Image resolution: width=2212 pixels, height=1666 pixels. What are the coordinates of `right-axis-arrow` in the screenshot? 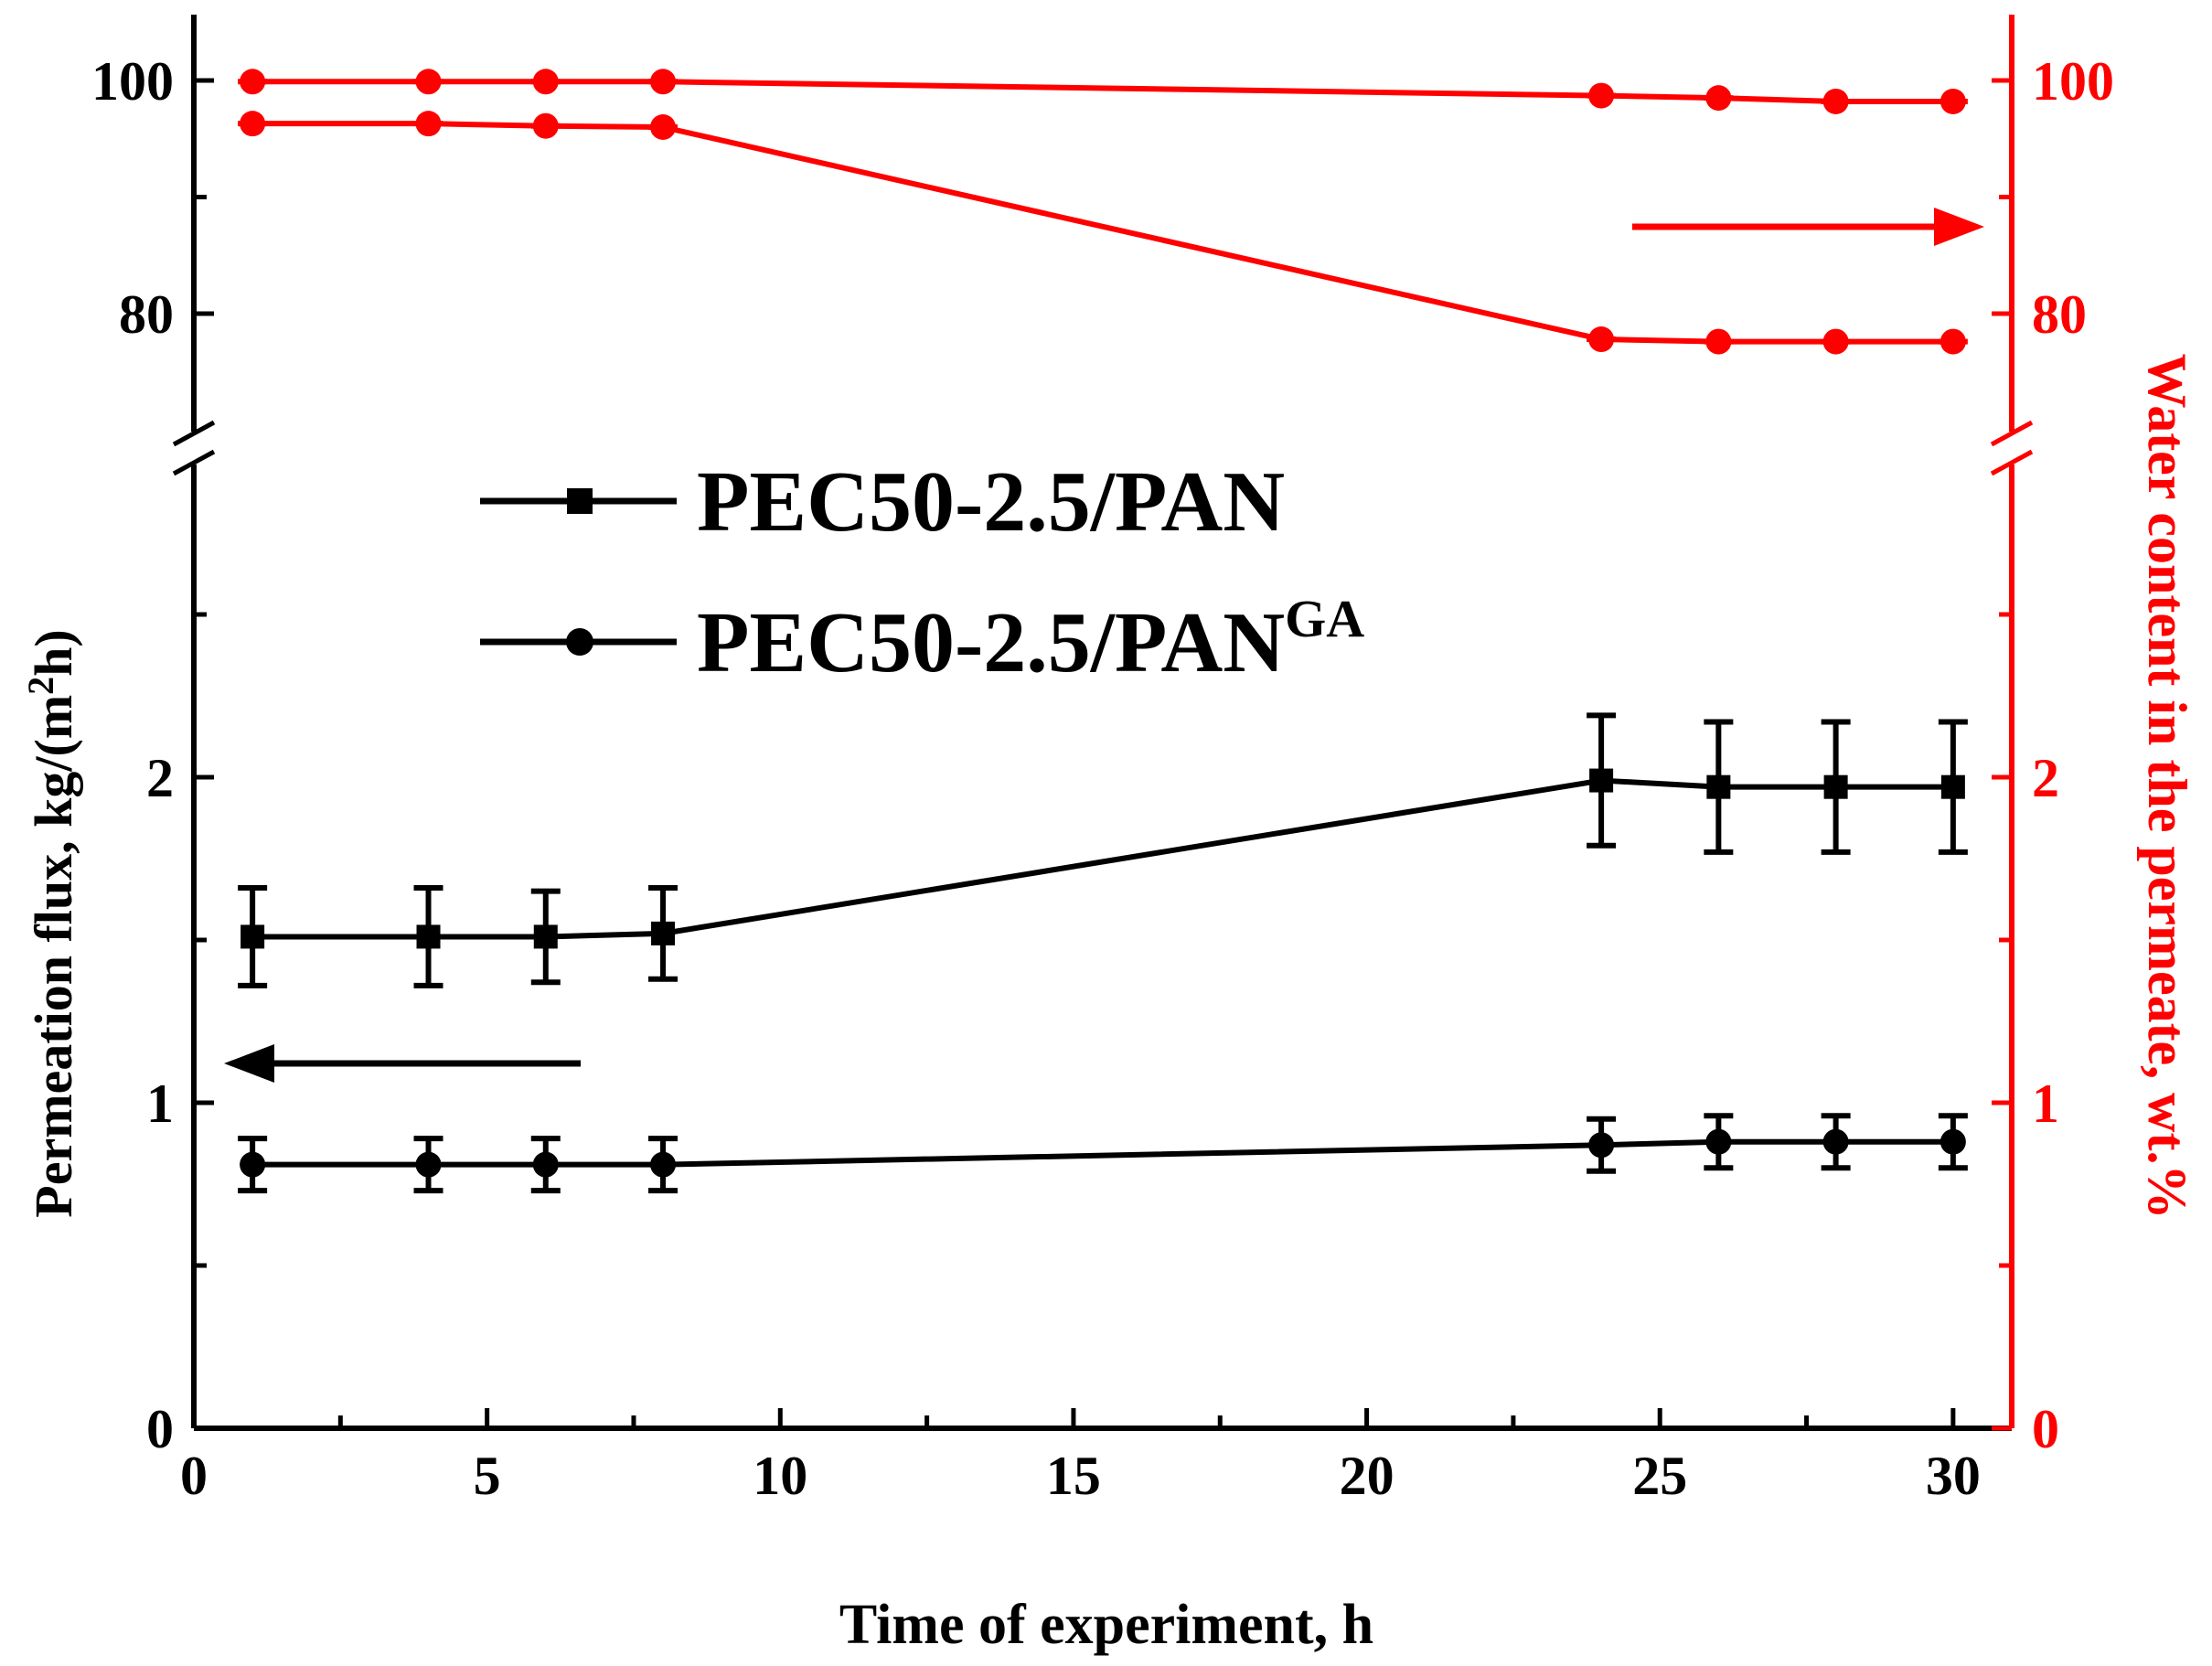 It's located at (1808, 227).